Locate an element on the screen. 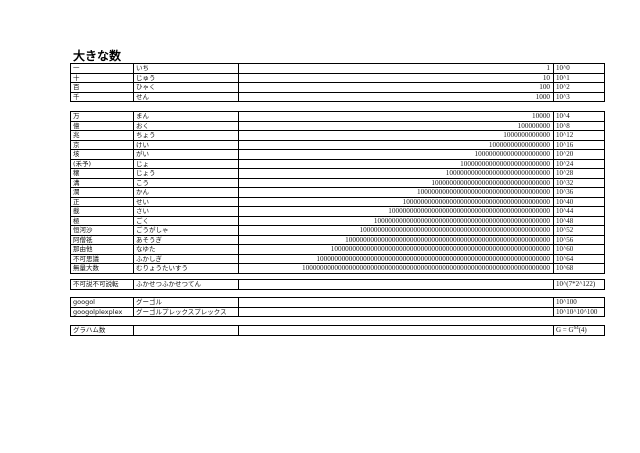  cell-power: 10^52 is located at coordinates (579, 230).